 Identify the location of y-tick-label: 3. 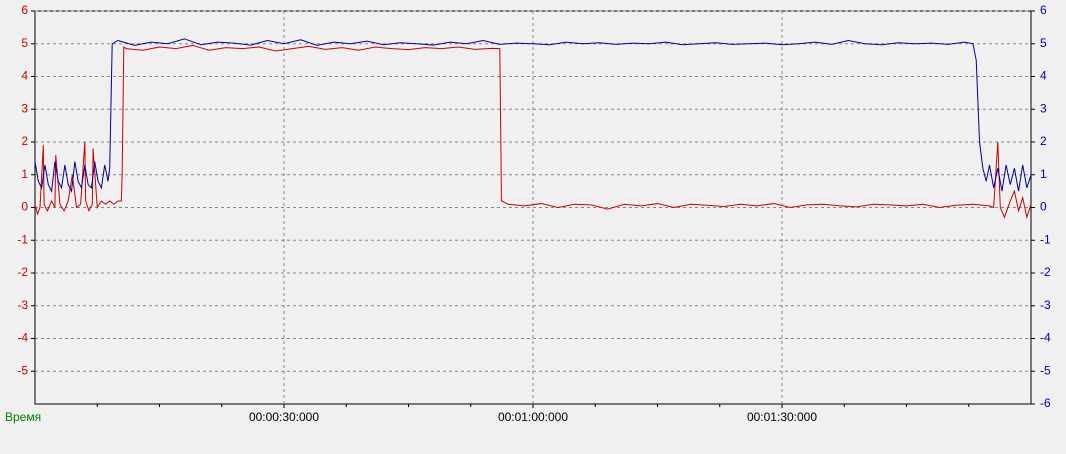
(24, 108).